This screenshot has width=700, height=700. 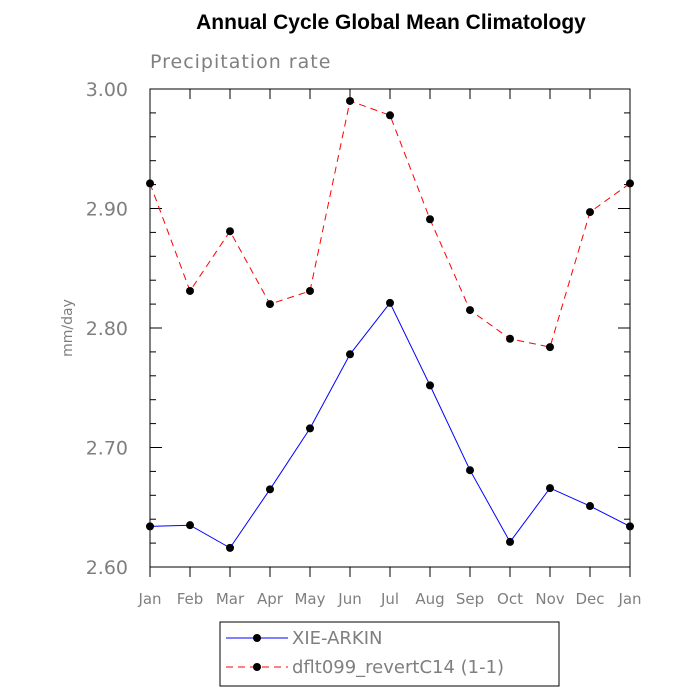 What do you see at coordinates (510, 599) in the screenshot?
I see `x-tick-label: Oct` at bounding box center [510, 599].